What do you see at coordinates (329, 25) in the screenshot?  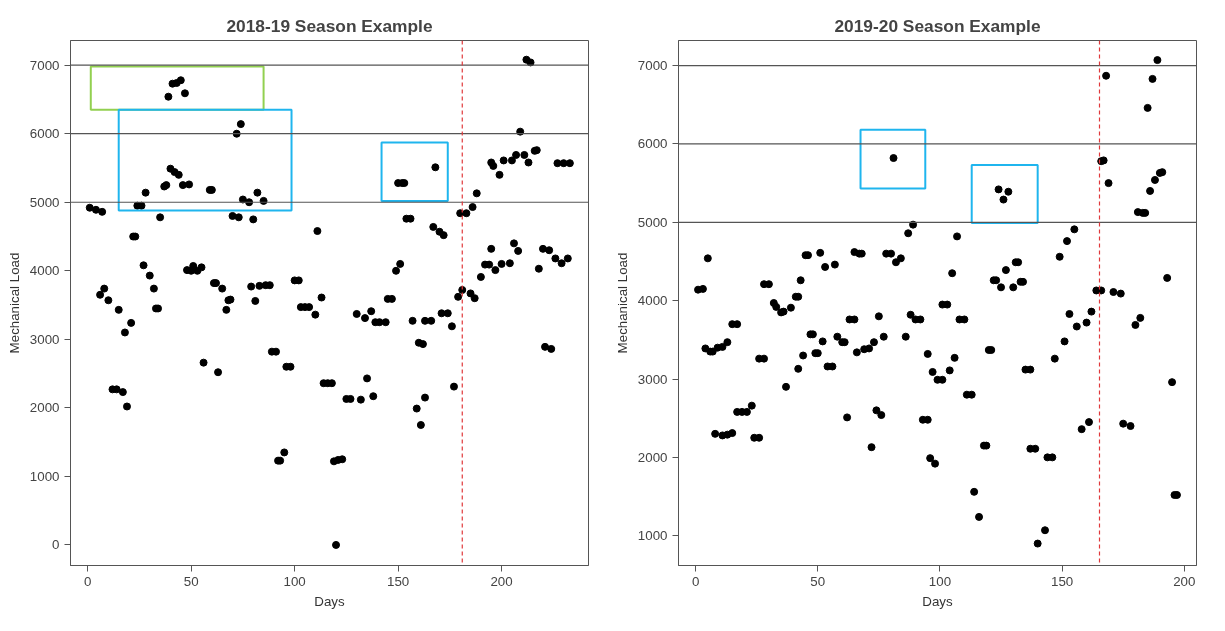 I see `chart-title: 2018-19 Season Example` at bounding box center [329, 25].